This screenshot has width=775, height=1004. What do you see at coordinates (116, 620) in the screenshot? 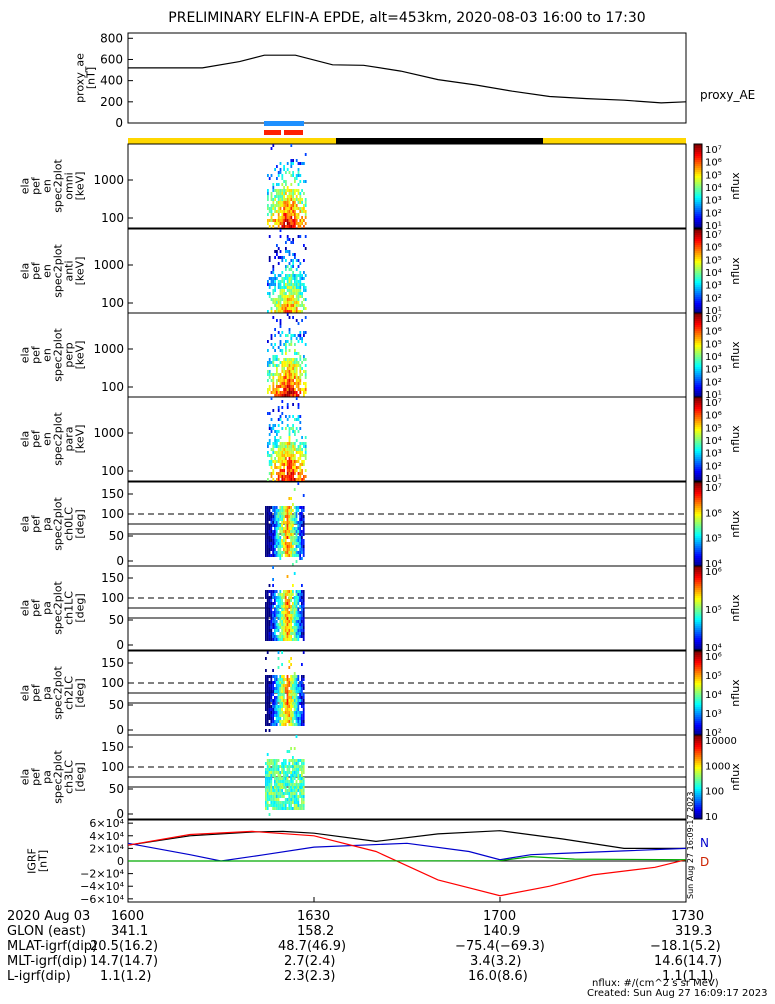
I see `y-tick-label: 50` at bounding box center [116, 620].